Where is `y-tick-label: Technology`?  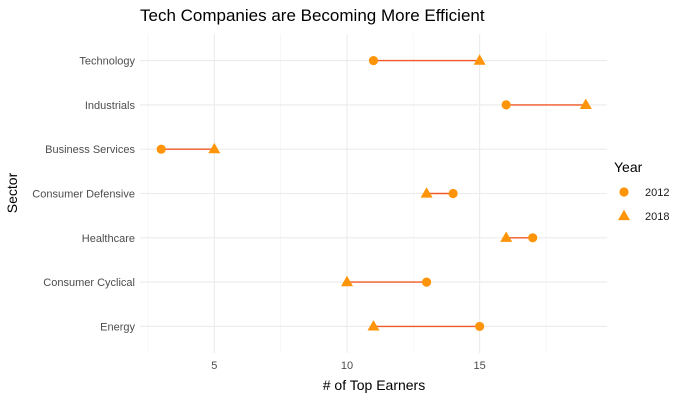 y-tick-label: Technology is located at coordinates (107, 62).